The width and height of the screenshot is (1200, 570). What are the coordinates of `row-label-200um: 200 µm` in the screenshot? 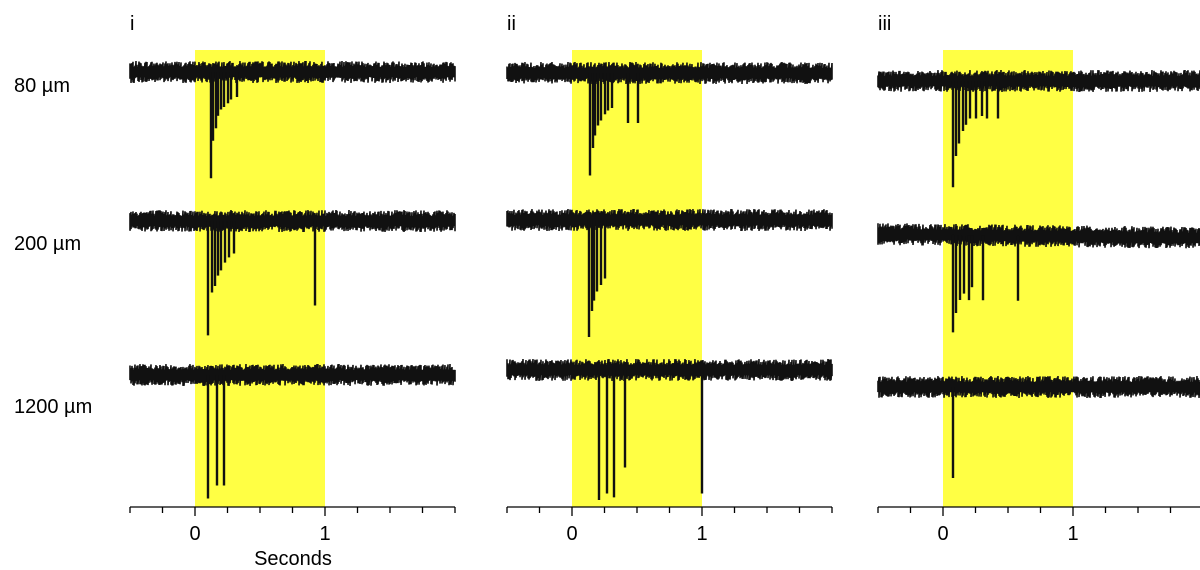 It's located at (47, 244).